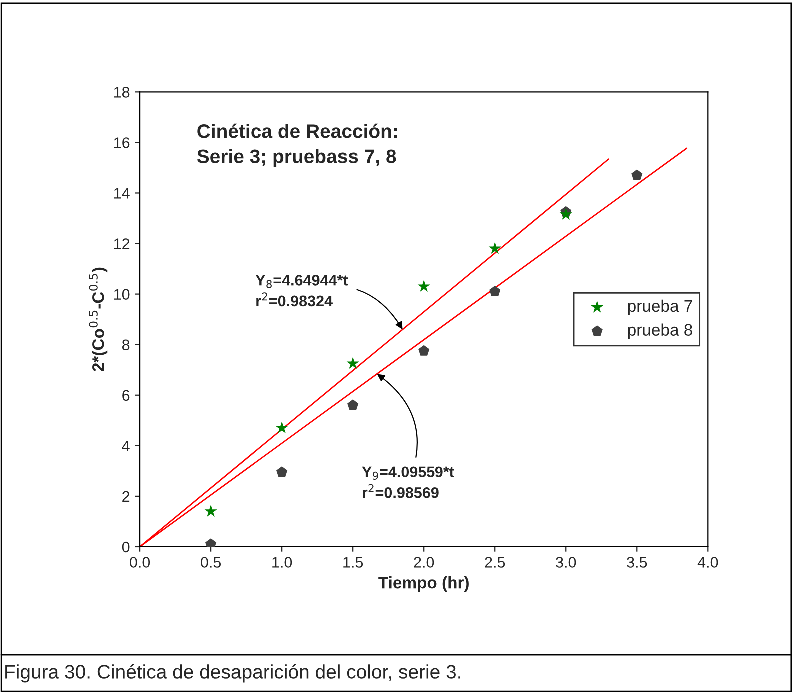 This screenshot has width=793, height=693. I want to click on y-tick-label: 2, so click(126, 496).